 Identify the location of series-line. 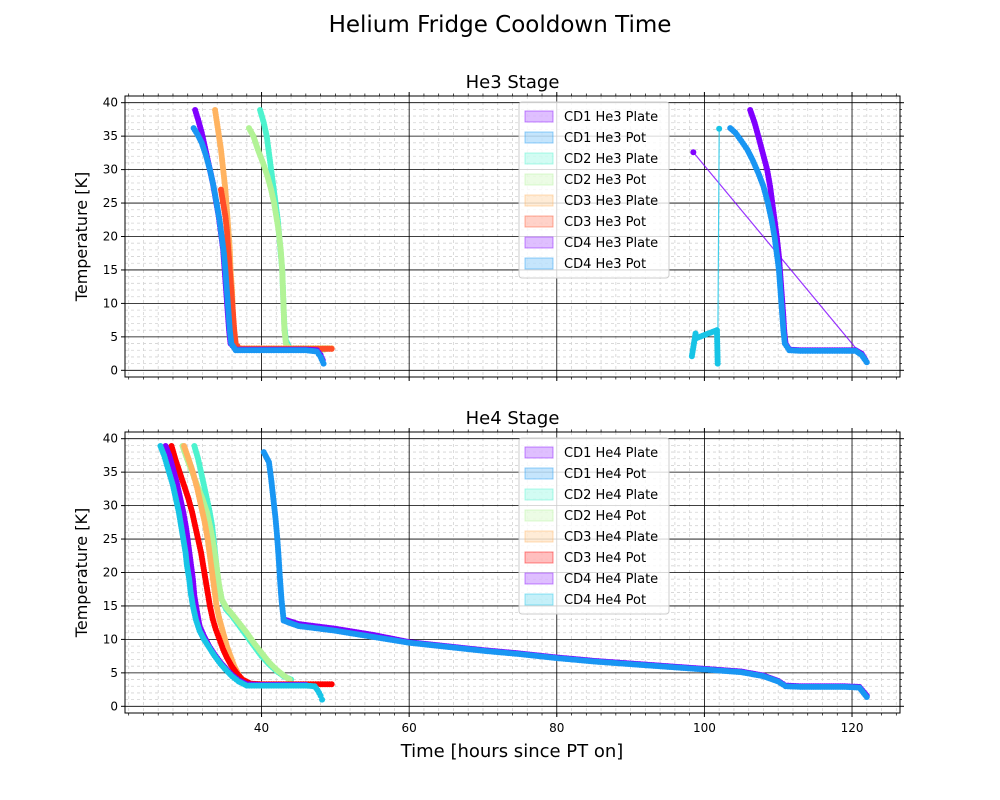
(259, 245).